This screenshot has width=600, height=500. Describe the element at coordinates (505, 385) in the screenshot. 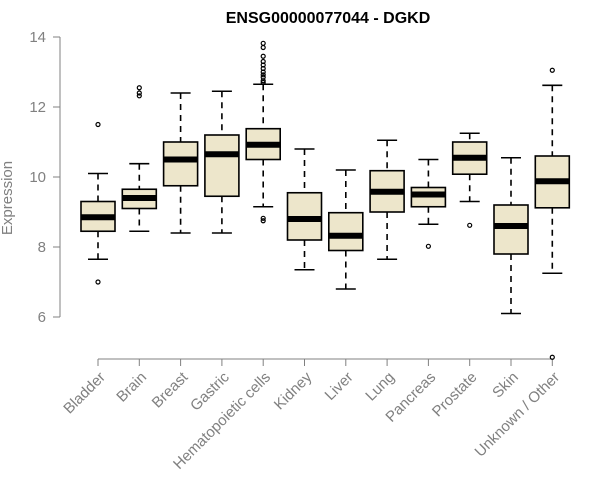

I see `x-tick-label: Skin` at that location.